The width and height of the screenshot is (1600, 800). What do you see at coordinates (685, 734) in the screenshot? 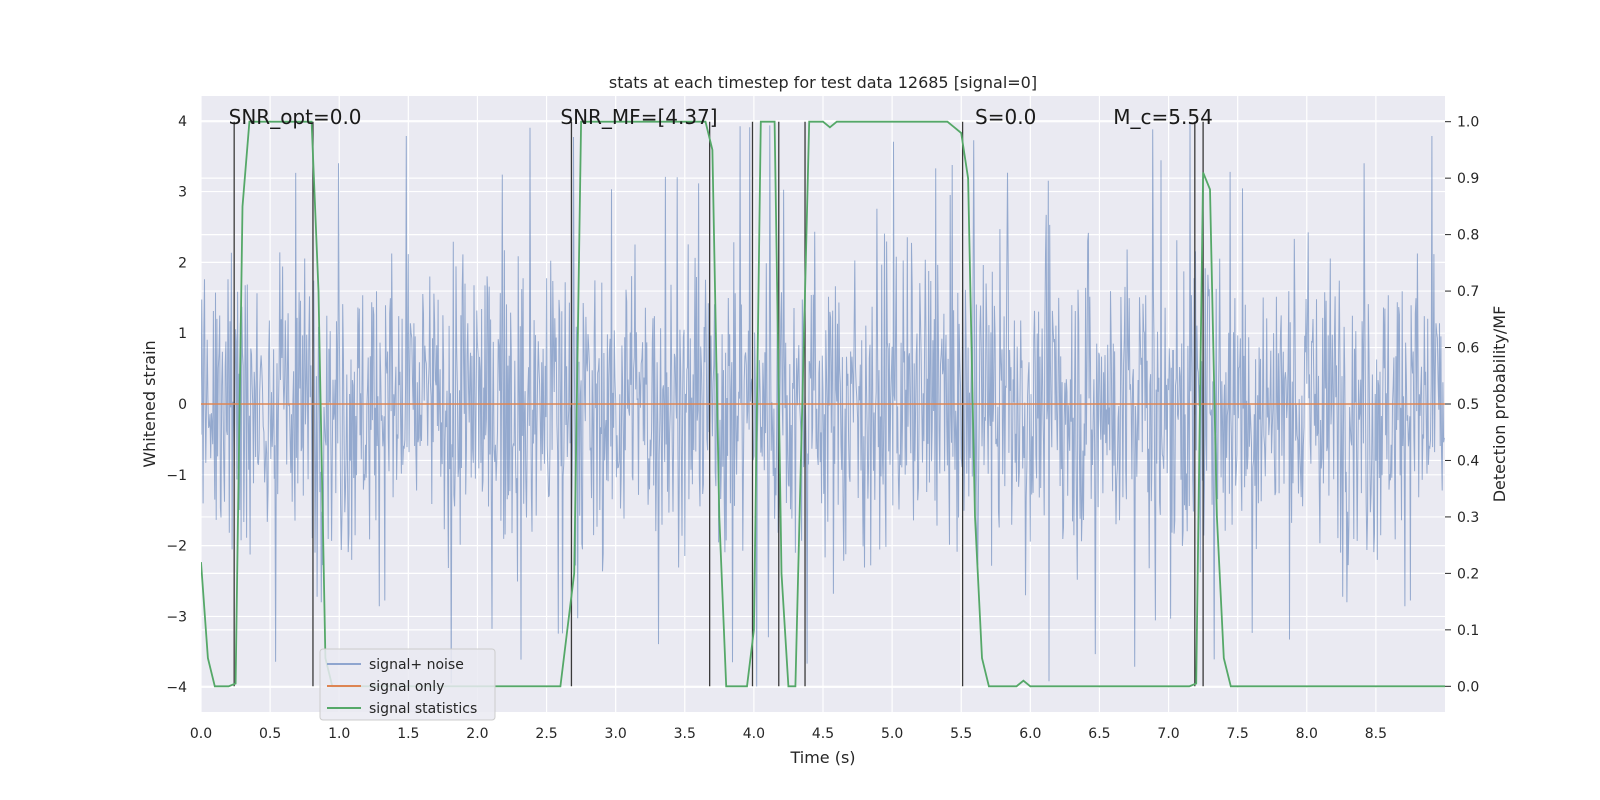
I see `x-tick-label: 3.5` at bounding box center [685, 734].